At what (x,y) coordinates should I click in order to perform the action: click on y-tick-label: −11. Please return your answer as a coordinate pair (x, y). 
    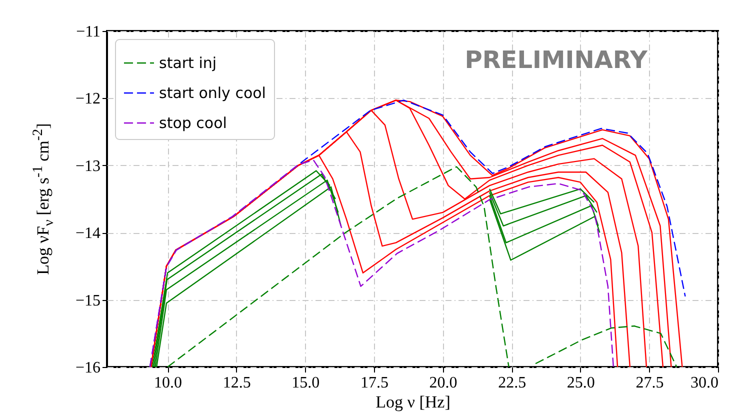
    Looking at the image, I should click on (88, 32).